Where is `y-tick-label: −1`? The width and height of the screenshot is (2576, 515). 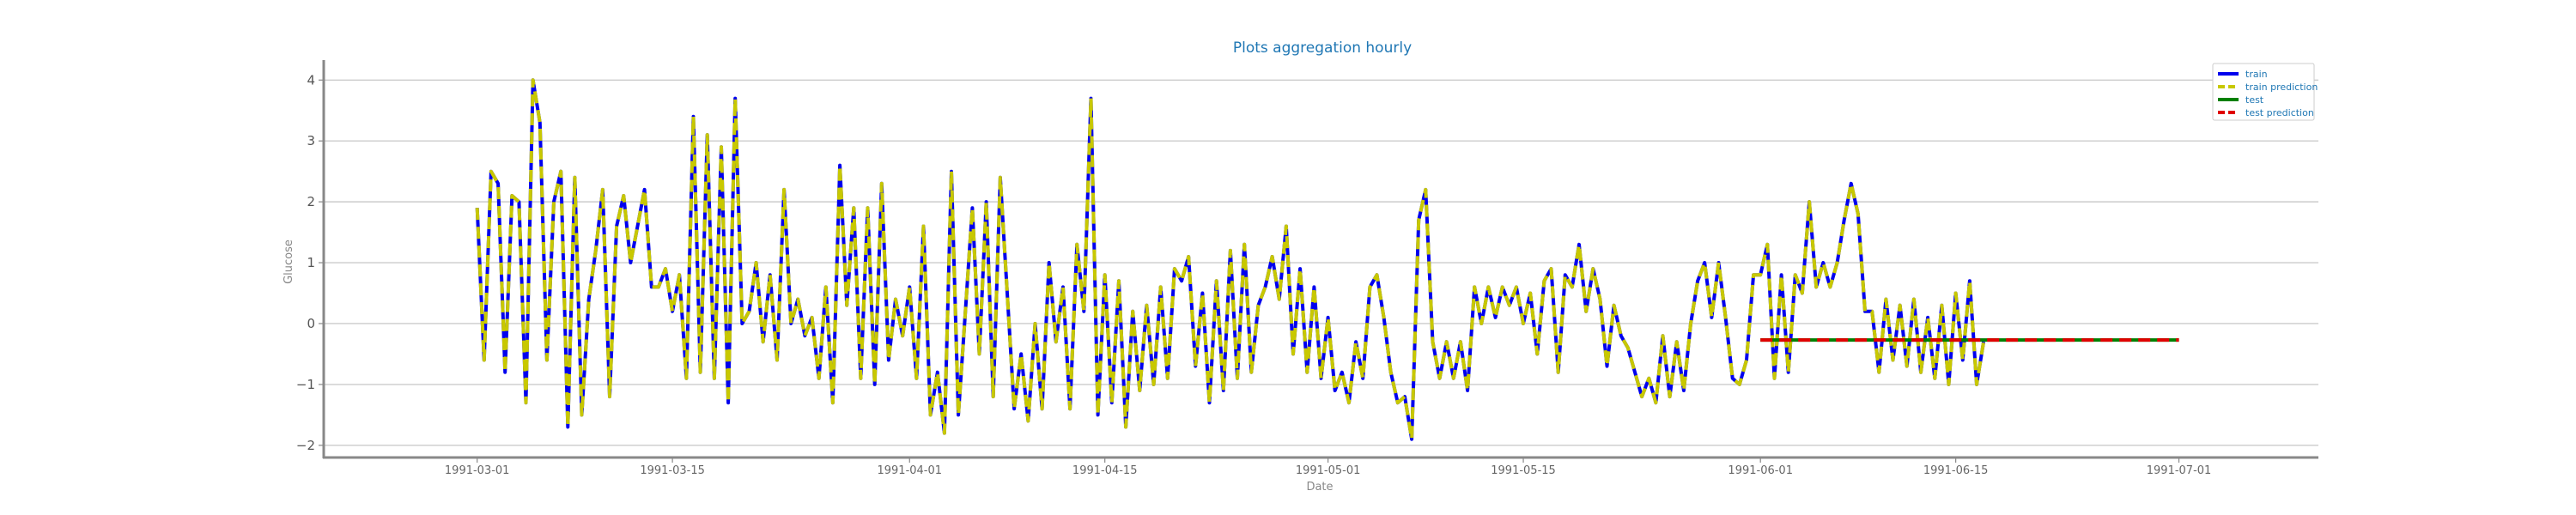 y-tick-label: −1 is located at coordinates (305, 384).